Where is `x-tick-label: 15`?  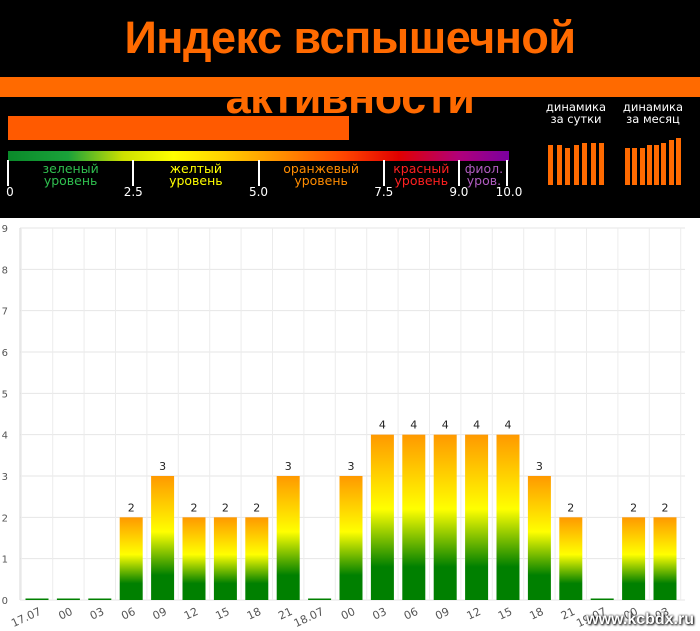 x-tick-label: 15 is located at coordinates (222, 614).